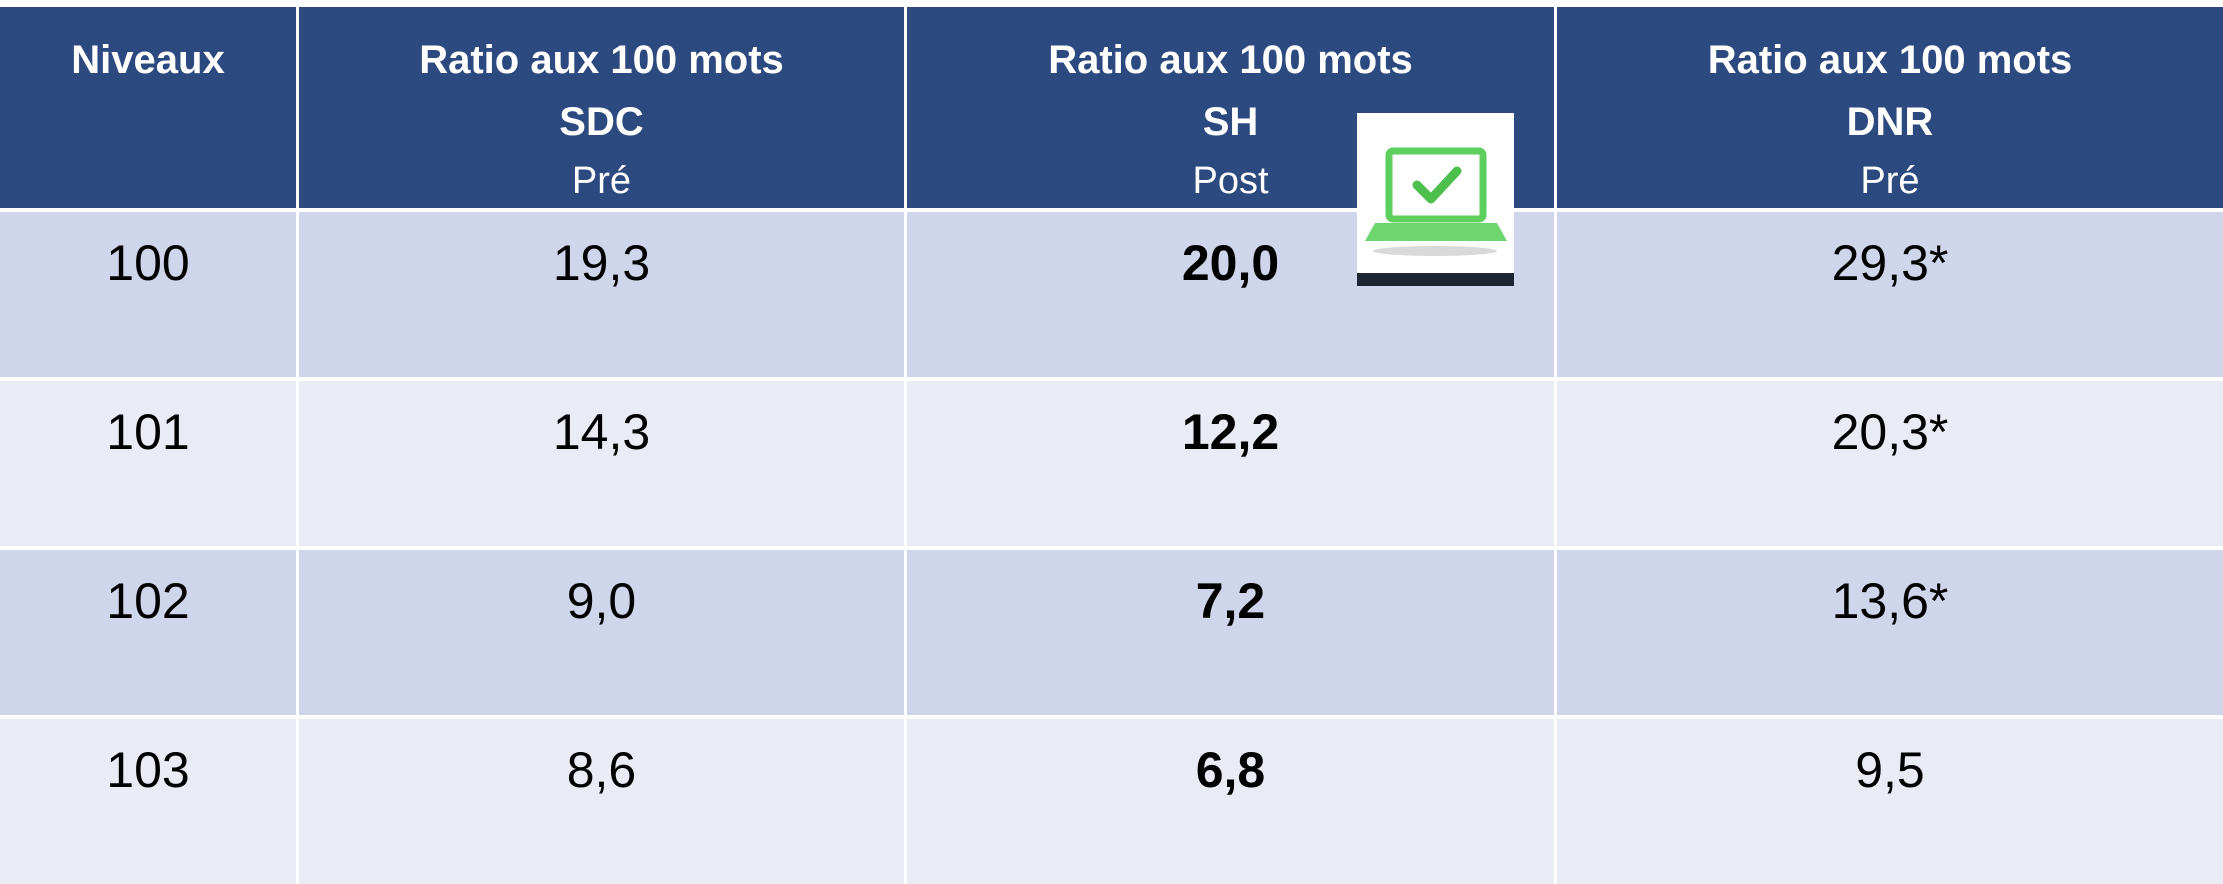 The height and width of the screenshot is (884, 2223). Describe the element at coordinates (148, 60) in the screenshot. I see `header-text: Niveaux` at that location.